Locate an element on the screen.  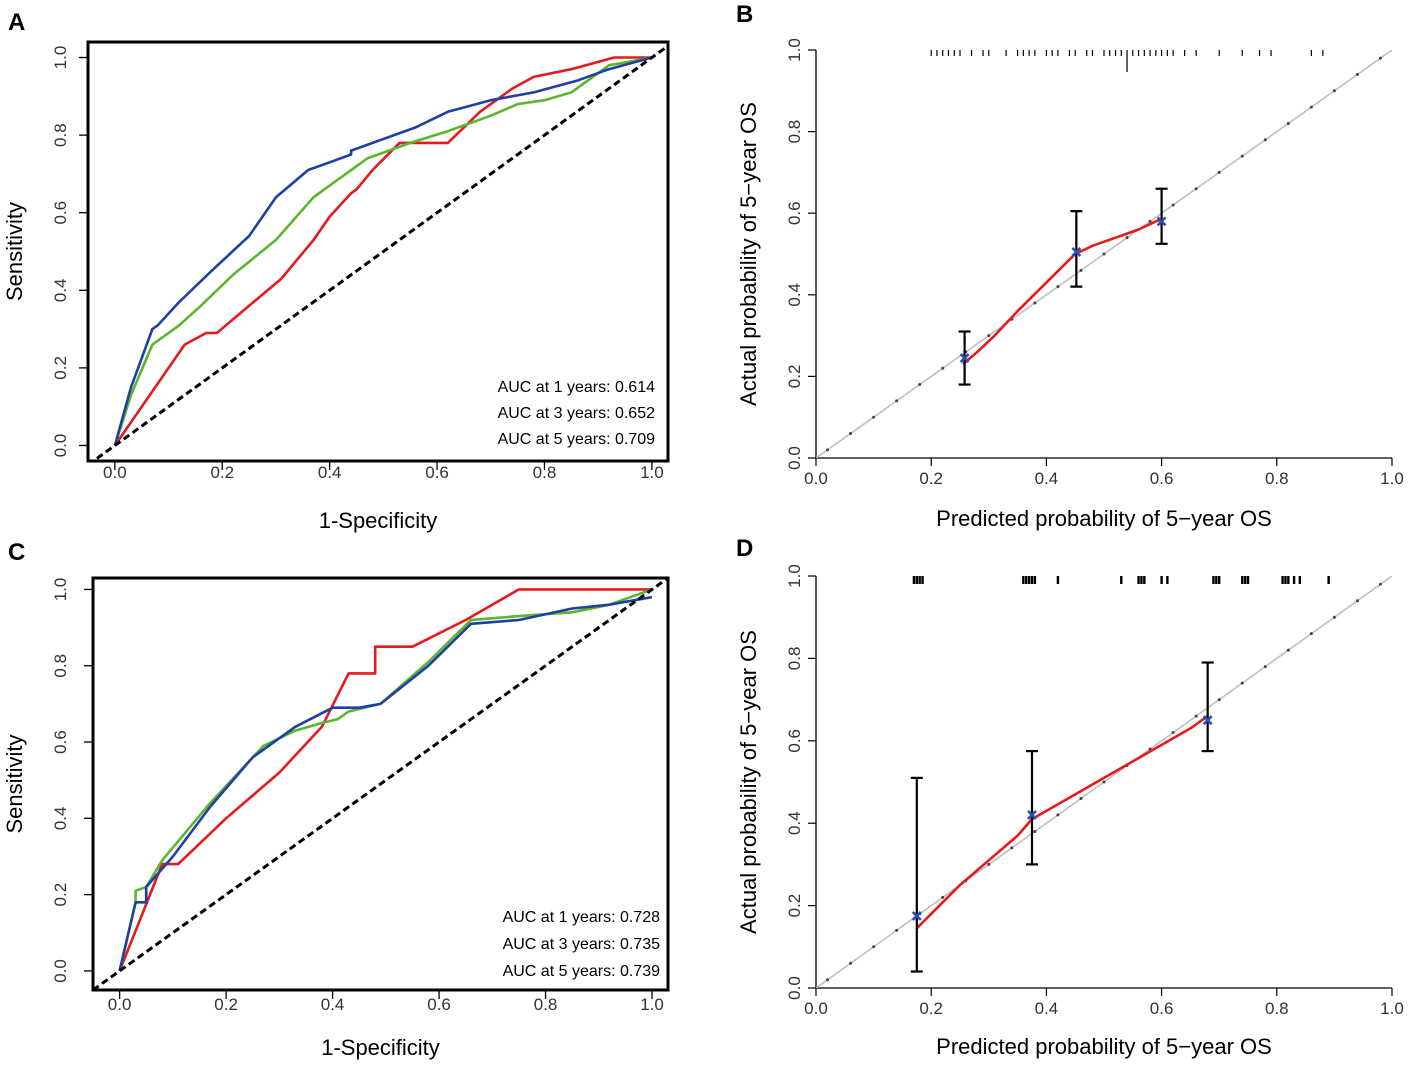
auc-annotation: AUC at 1 years: 0.728 is located at coordinates (582, 917).